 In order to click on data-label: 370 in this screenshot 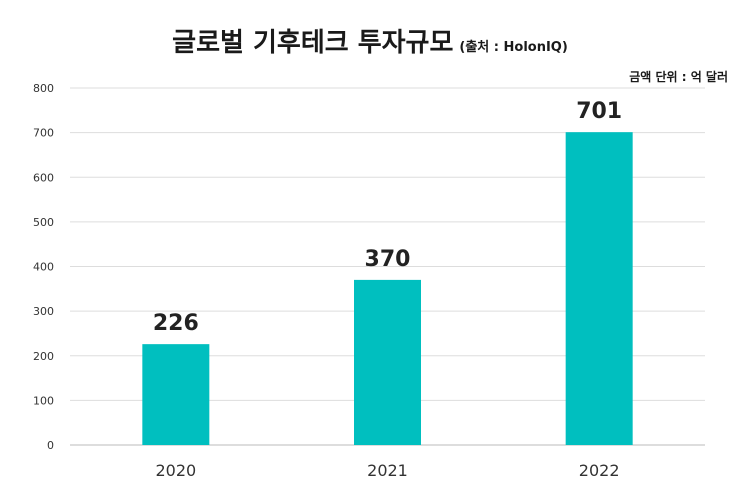, I will do `click(388, 259)`.